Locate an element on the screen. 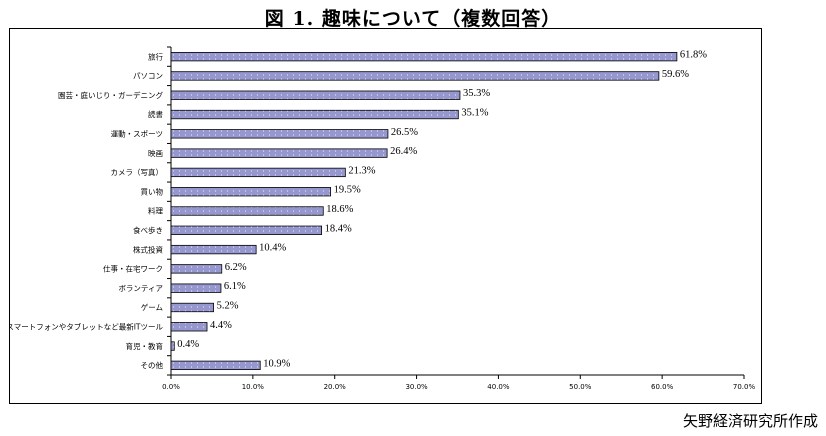 This screenshot has height=436, width=826. value-label: 26.5% is located at coordinates (404, 132).